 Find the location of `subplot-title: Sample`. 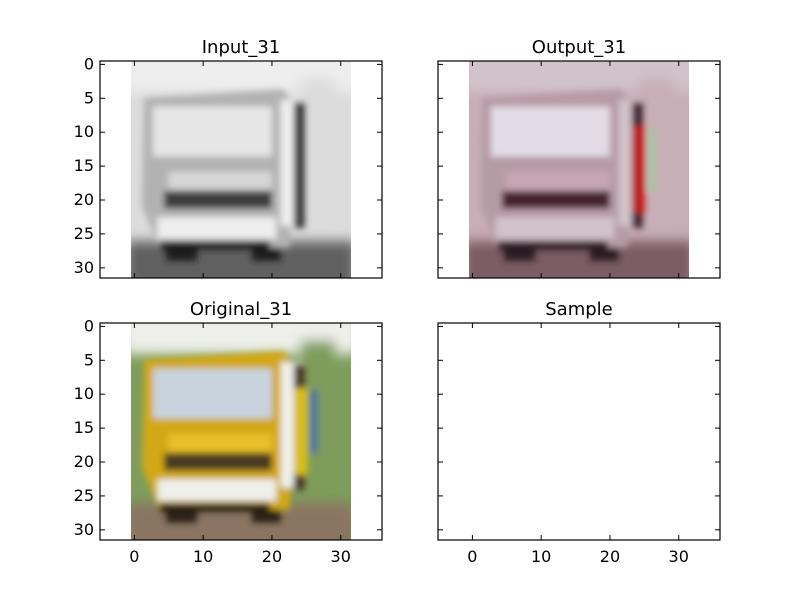

subplot-title: Sample is located at coordinates (579, 309).